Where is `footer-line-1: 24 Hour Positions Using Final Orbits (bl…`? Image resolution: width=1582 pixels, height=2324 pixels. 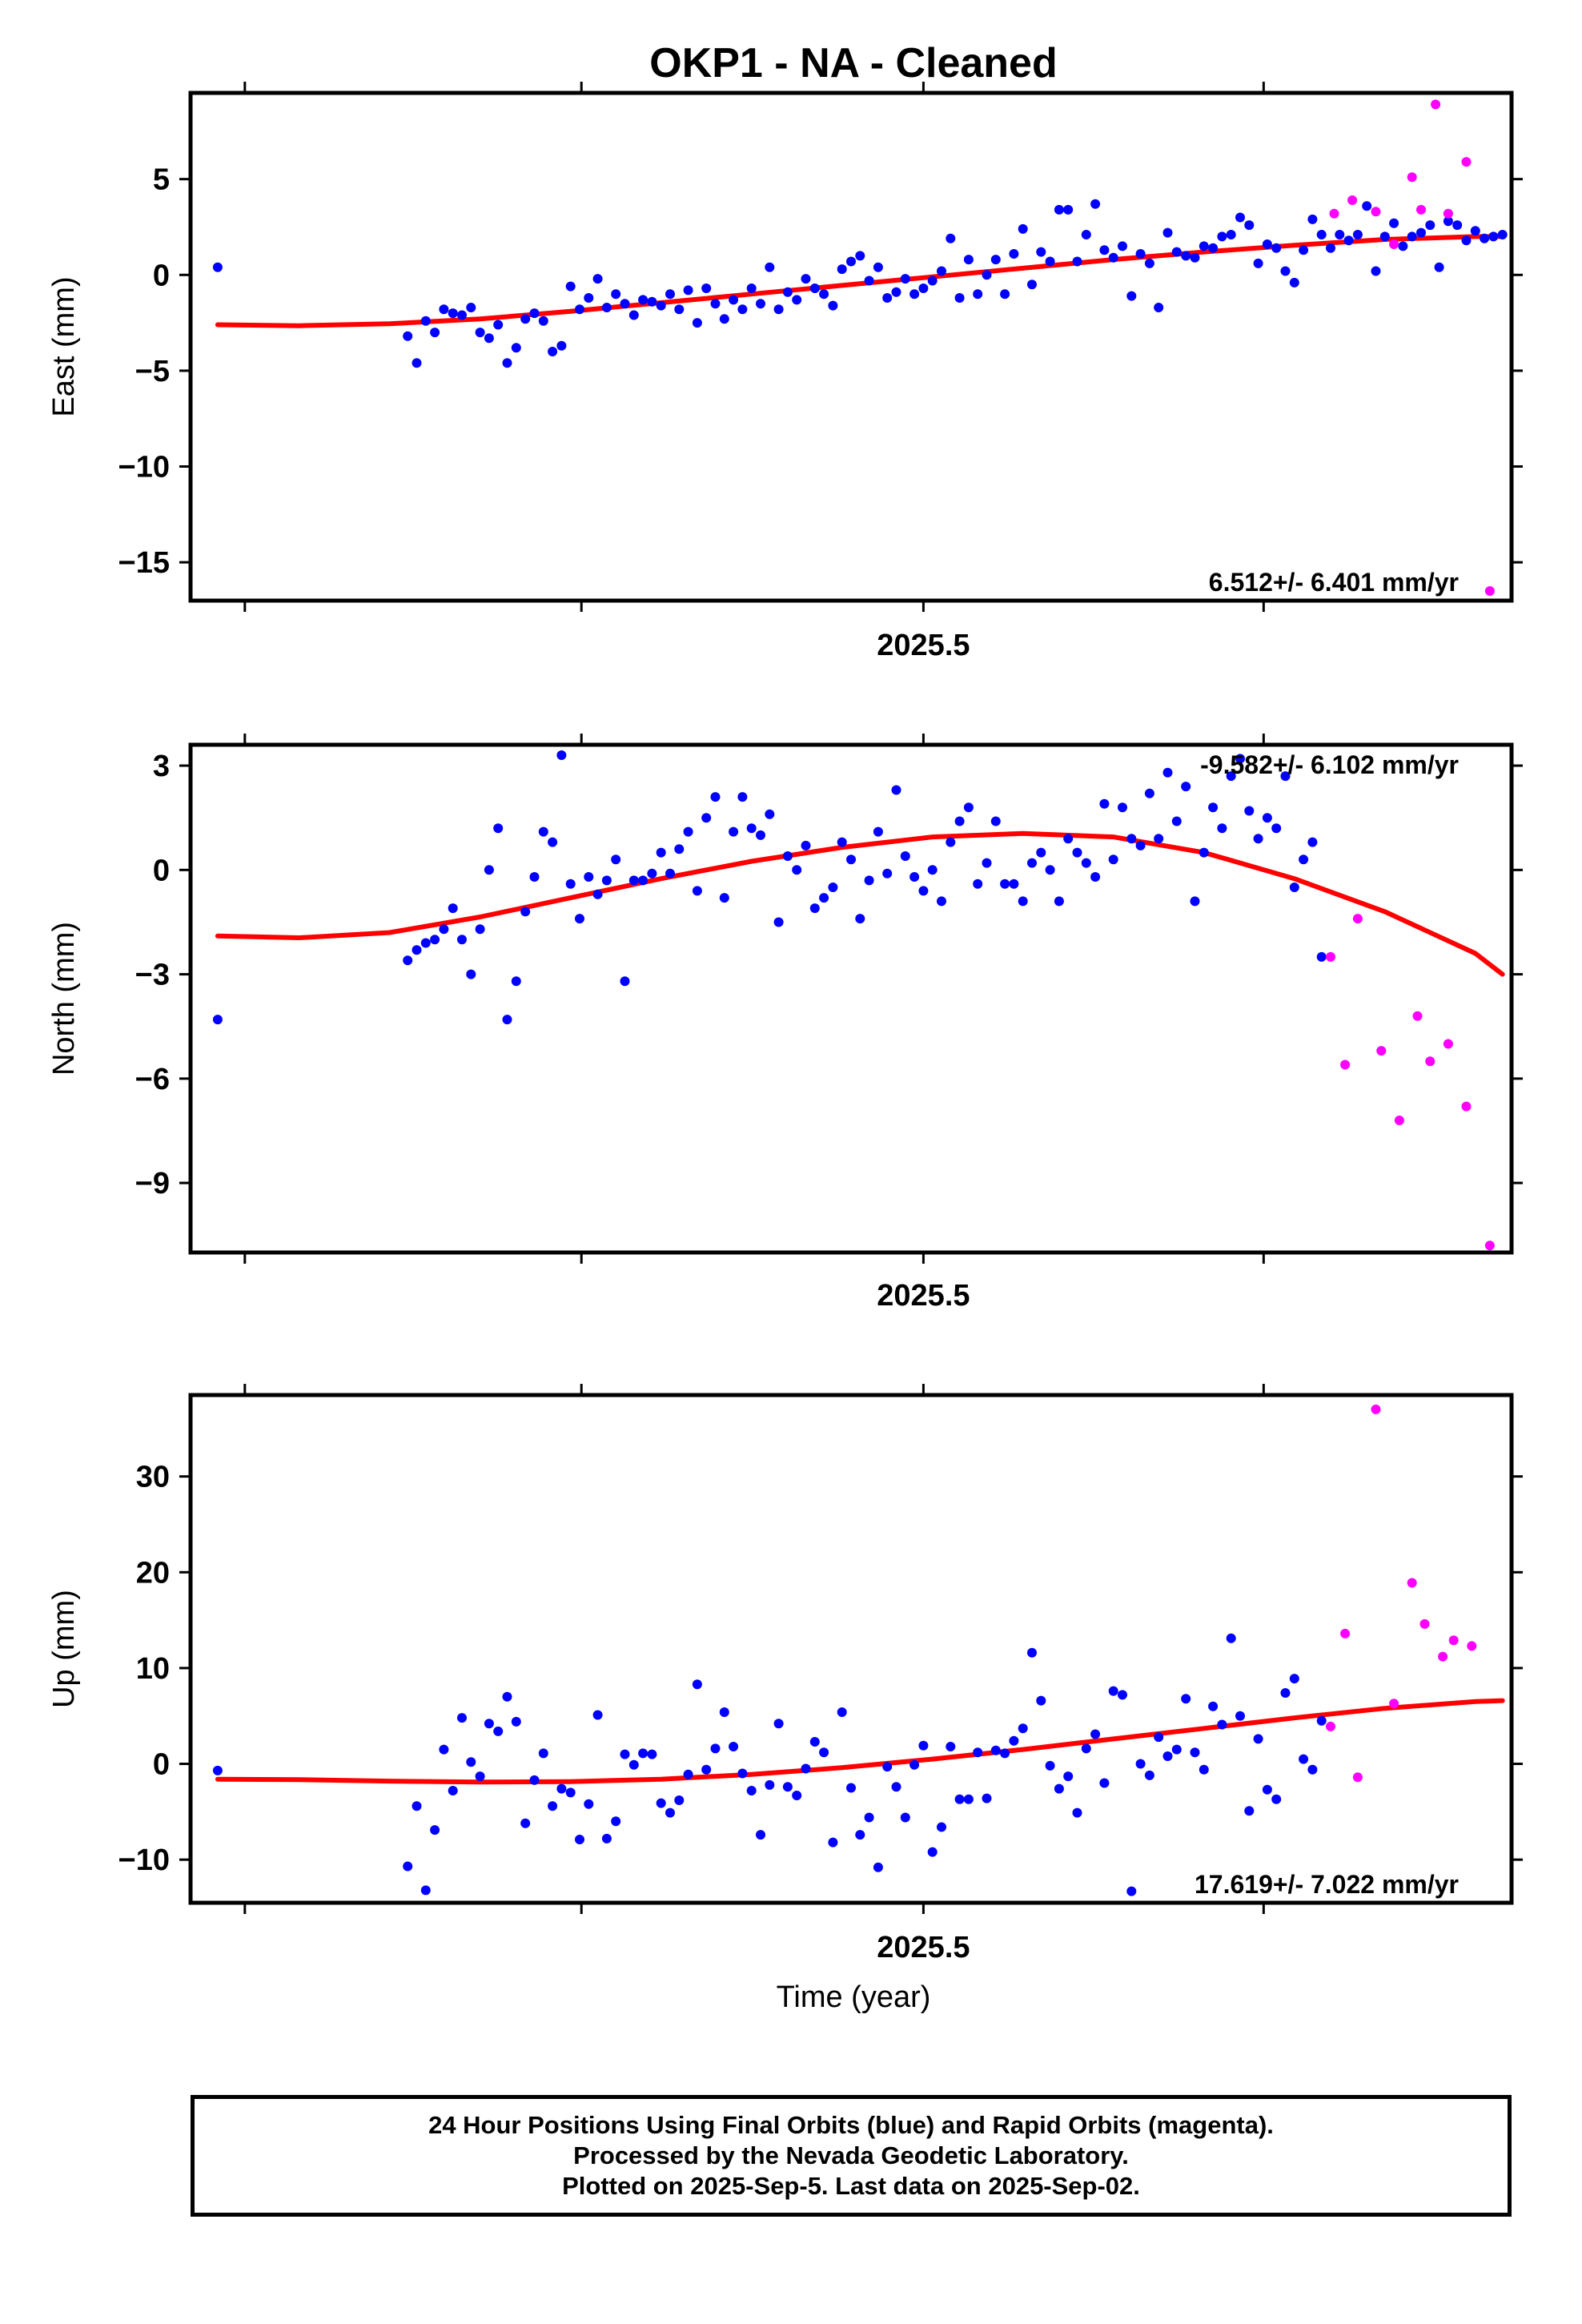 footer-line-1: 24 Hour Positions Using Final Orbits (bl… is located at coordinates (851, 2125).